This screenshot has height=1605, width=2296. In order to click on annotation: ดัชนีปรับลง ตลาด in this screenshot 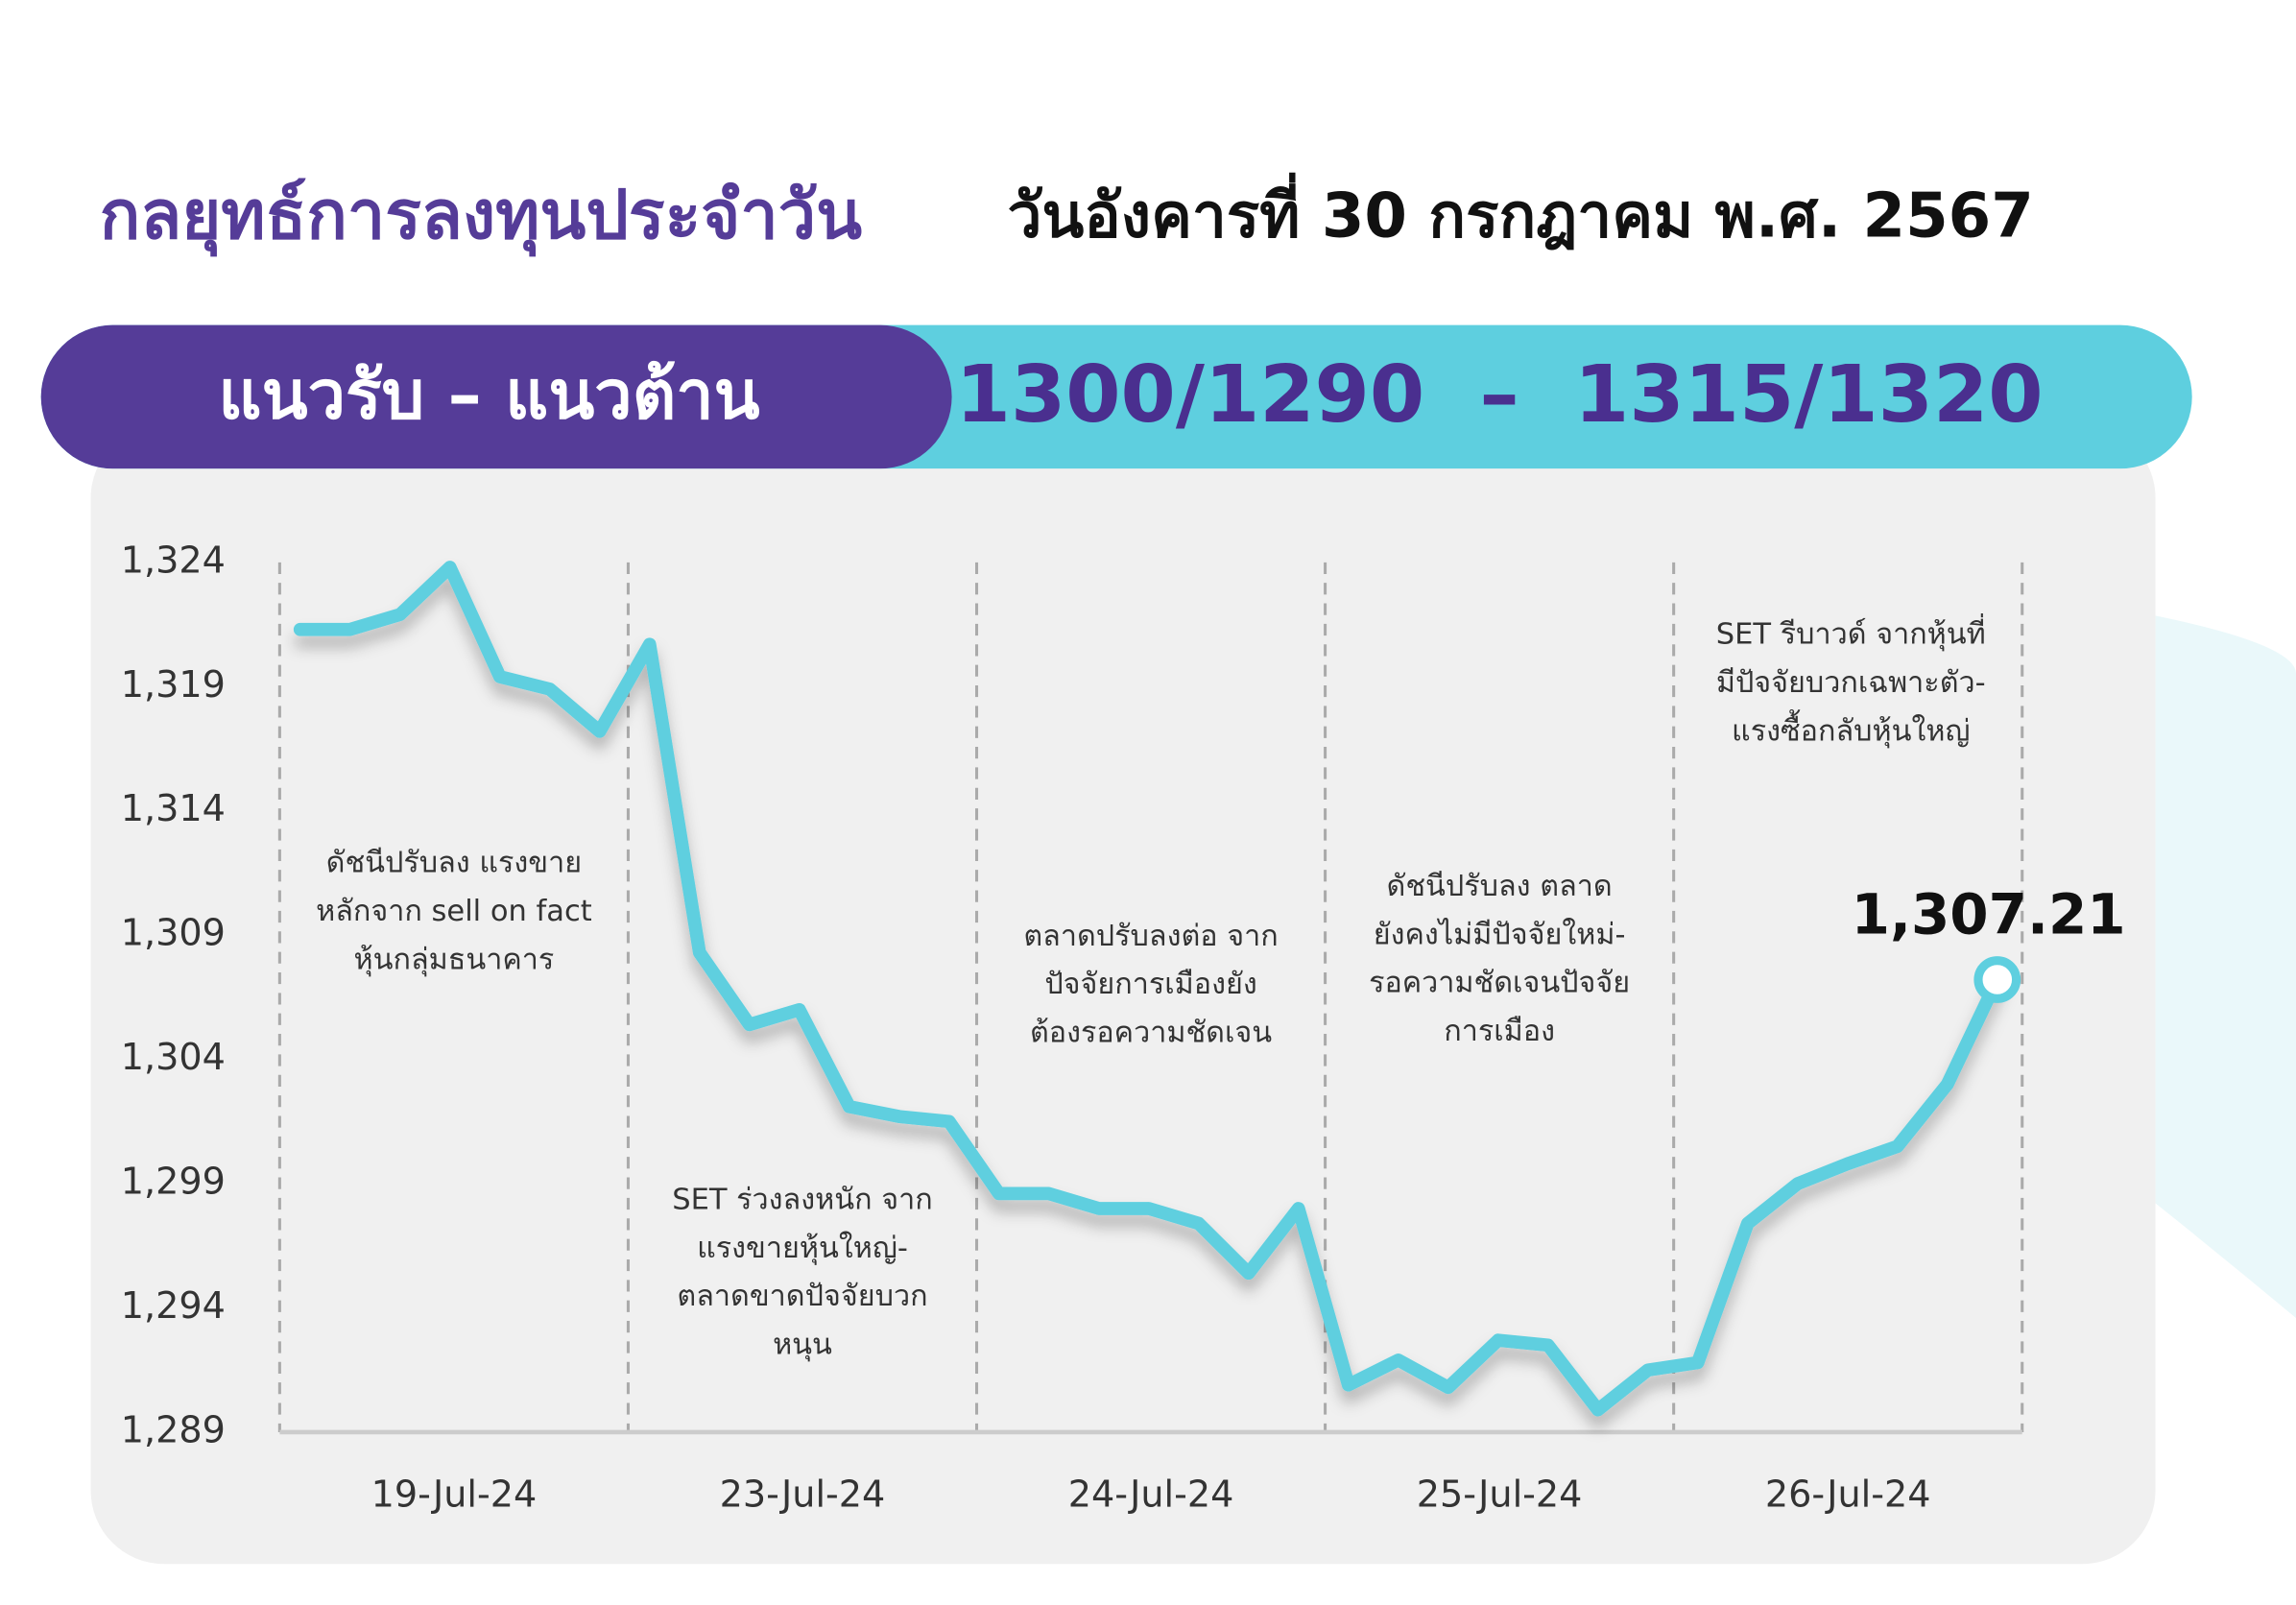, I will do `click(1500, 886)`.